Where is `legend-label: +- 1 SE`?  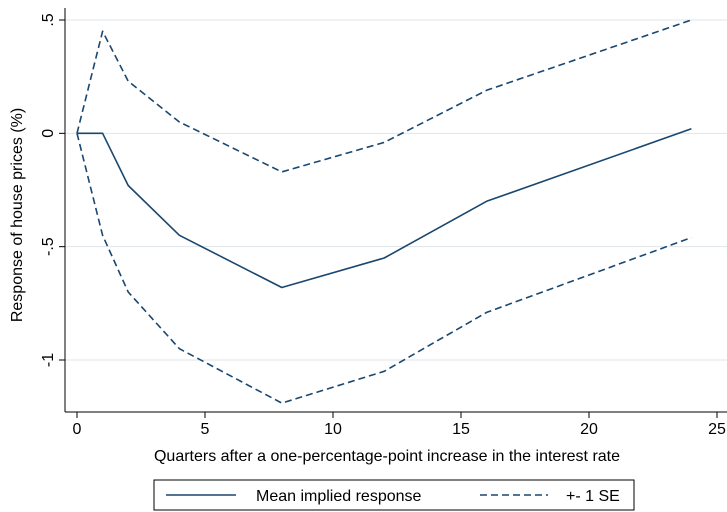 legend-label: +- 1 SE is located at coordinates (593, 496).